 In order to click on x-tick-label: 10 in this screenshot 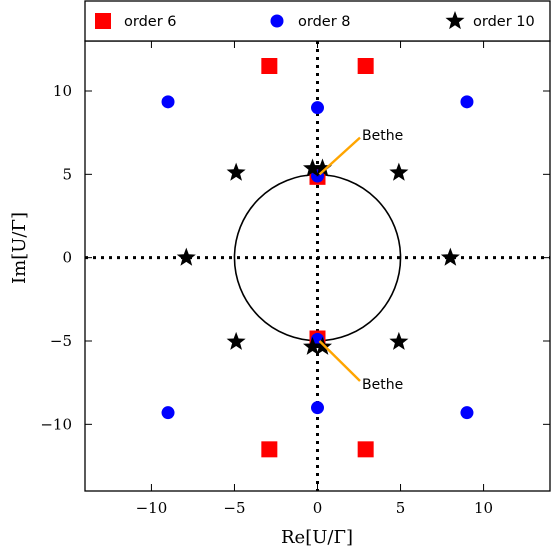, I will do `click(483, 508)`.